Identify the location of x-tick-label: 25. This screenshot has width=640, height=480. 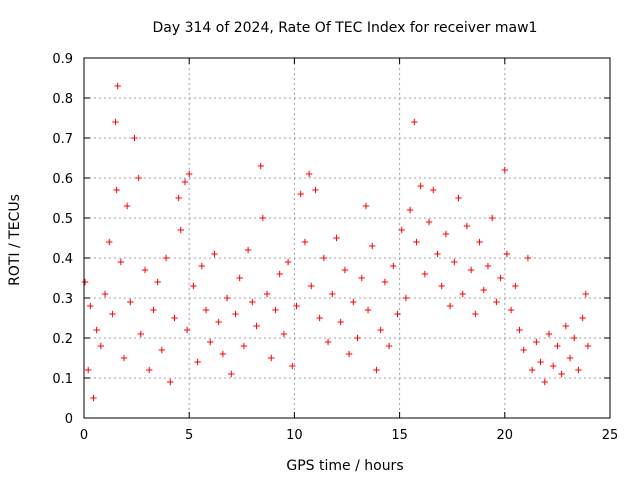
(610, 435).